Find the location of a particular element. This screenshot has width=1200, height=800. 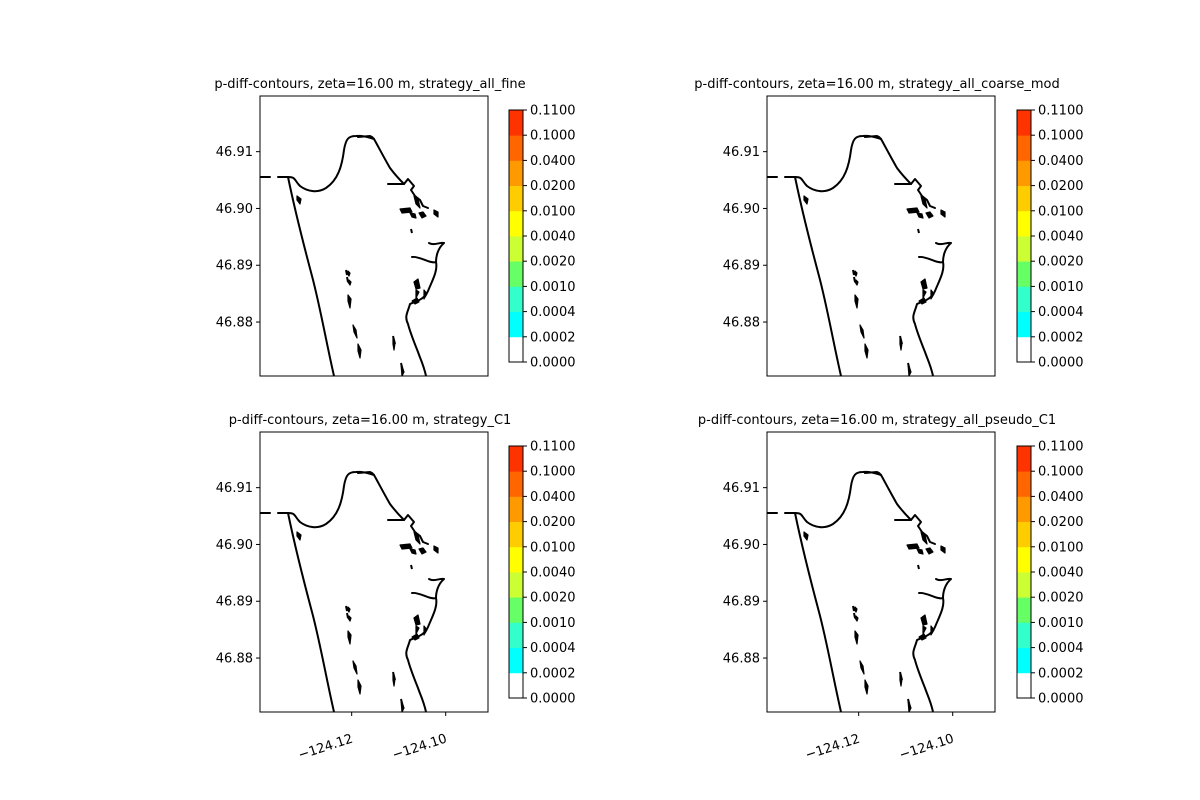

coastline is located at coordinates (859, 591).